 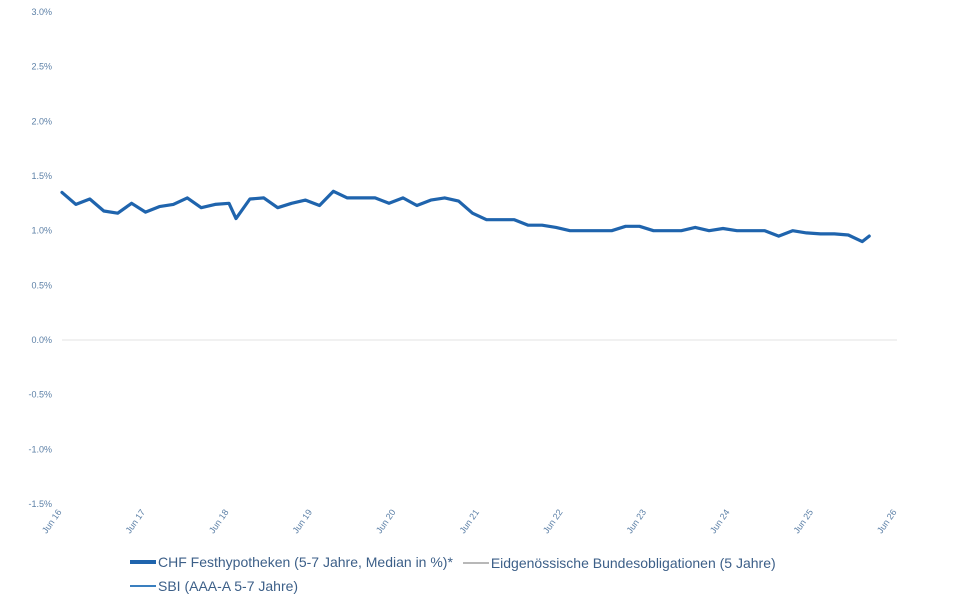 What do you see at coordinates (887, 521) in the screenshot?
I see `x-tick-label: Jun 26` at bounding box center [887, 521].